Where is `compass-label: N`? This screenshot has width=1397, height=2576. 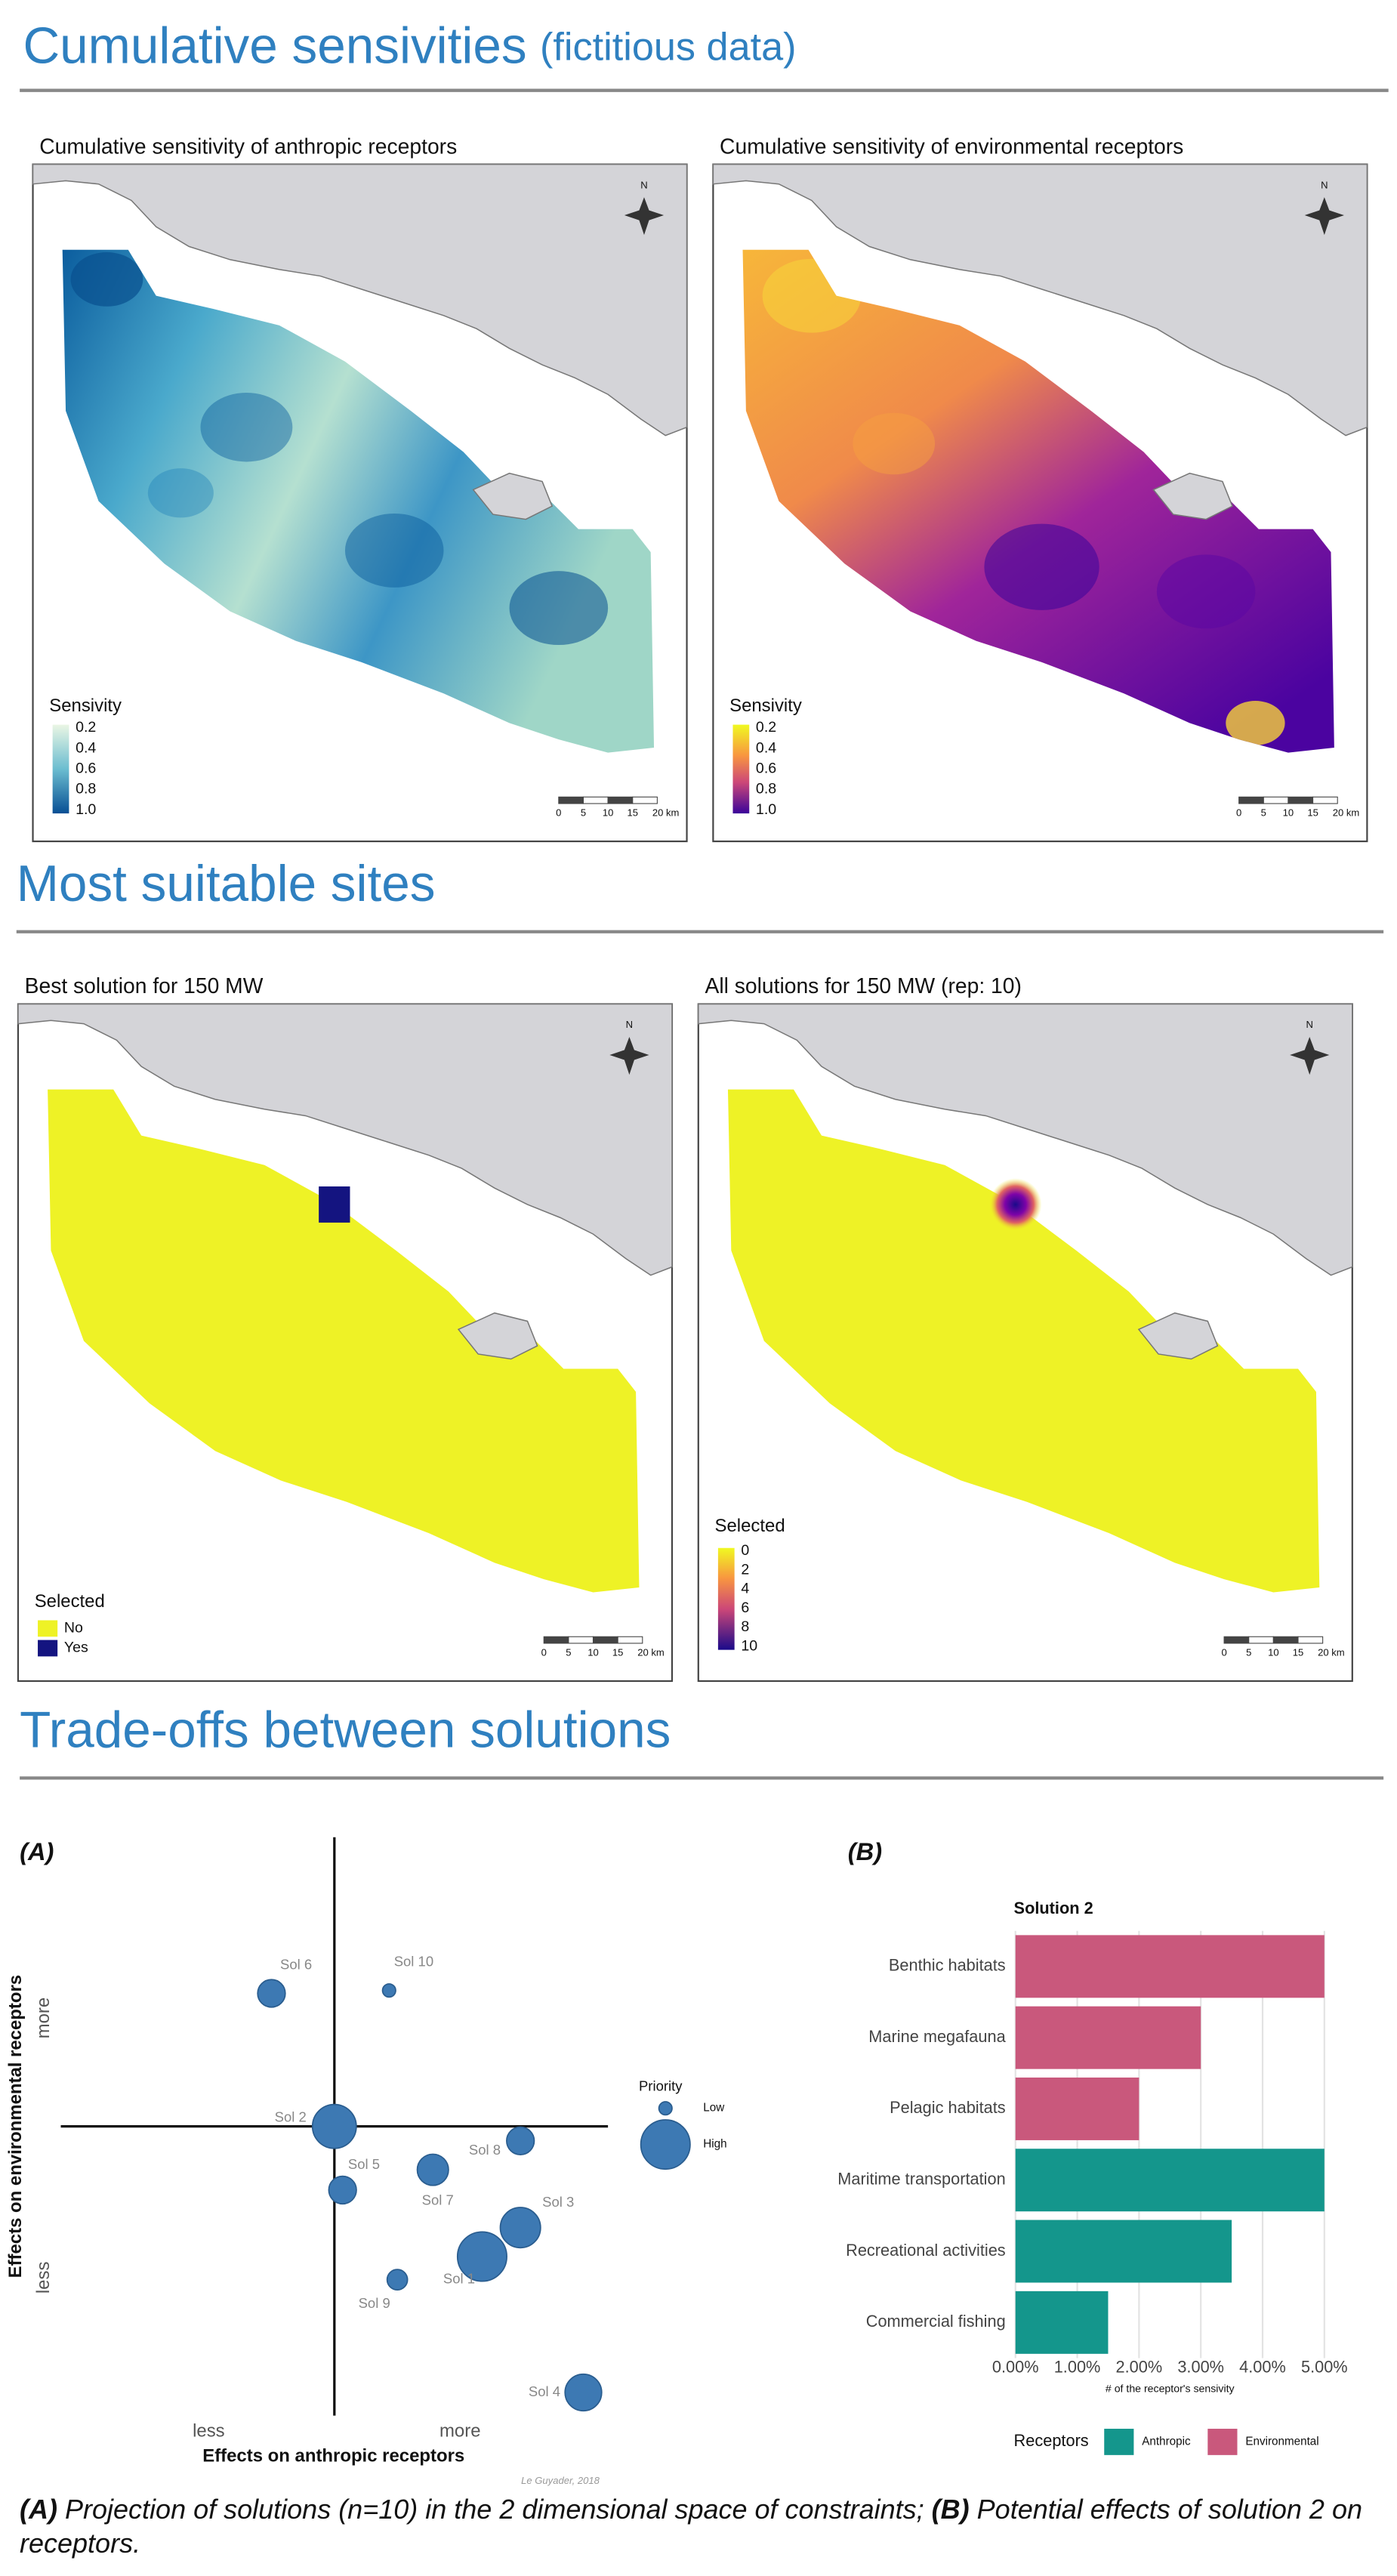
compass-label: N is located at coordinates (1324, 184).